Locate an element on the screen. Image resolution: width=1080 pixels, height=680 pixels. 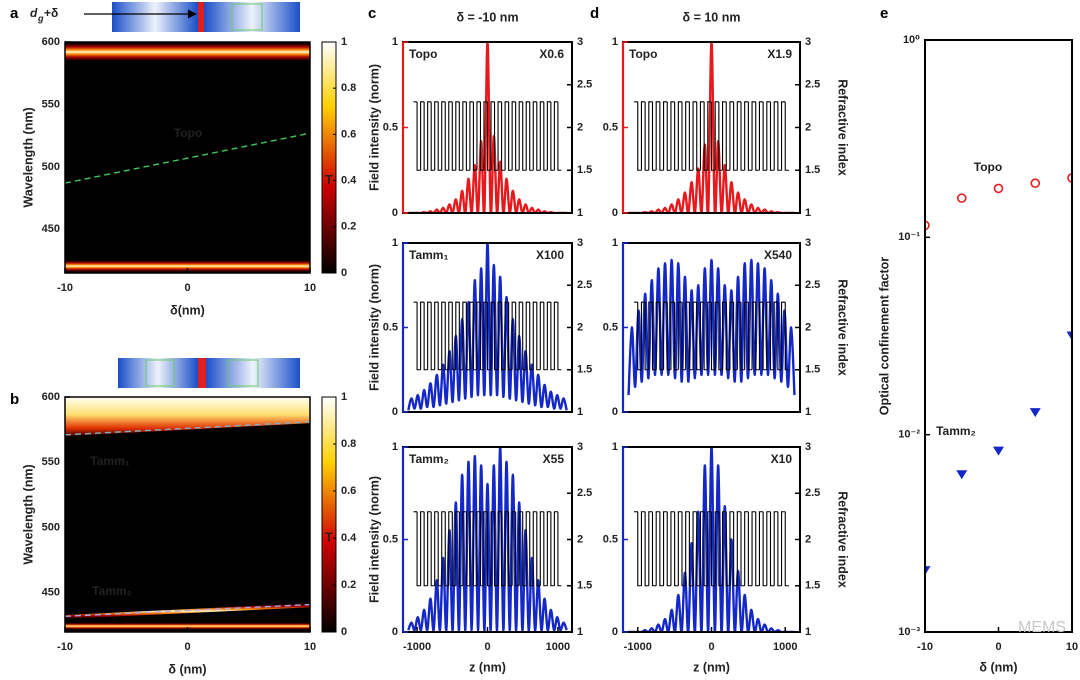
panel-letter: e is located at coordinates (884, 13).